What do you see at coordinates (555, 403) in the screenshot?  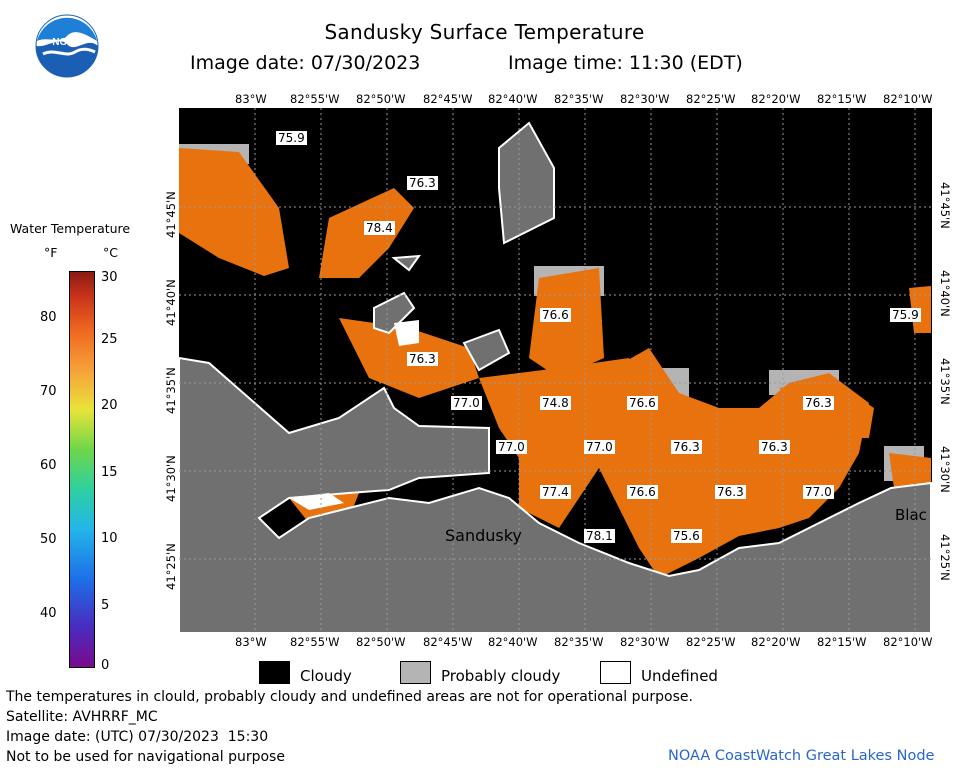 I see `temp-label: 74.8` at bounding box center [555, 403].